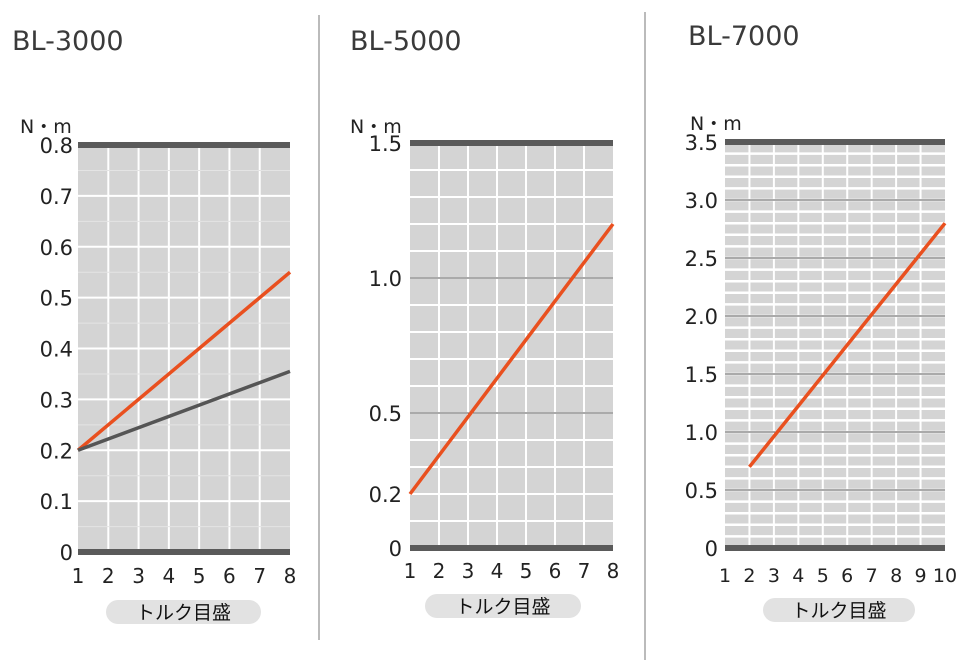 The width and height of the screenshot is (970, 670). Describe the element at coordinates (56, 350) in the screenshot. I see `y-tick-label: 0.4` at that location.